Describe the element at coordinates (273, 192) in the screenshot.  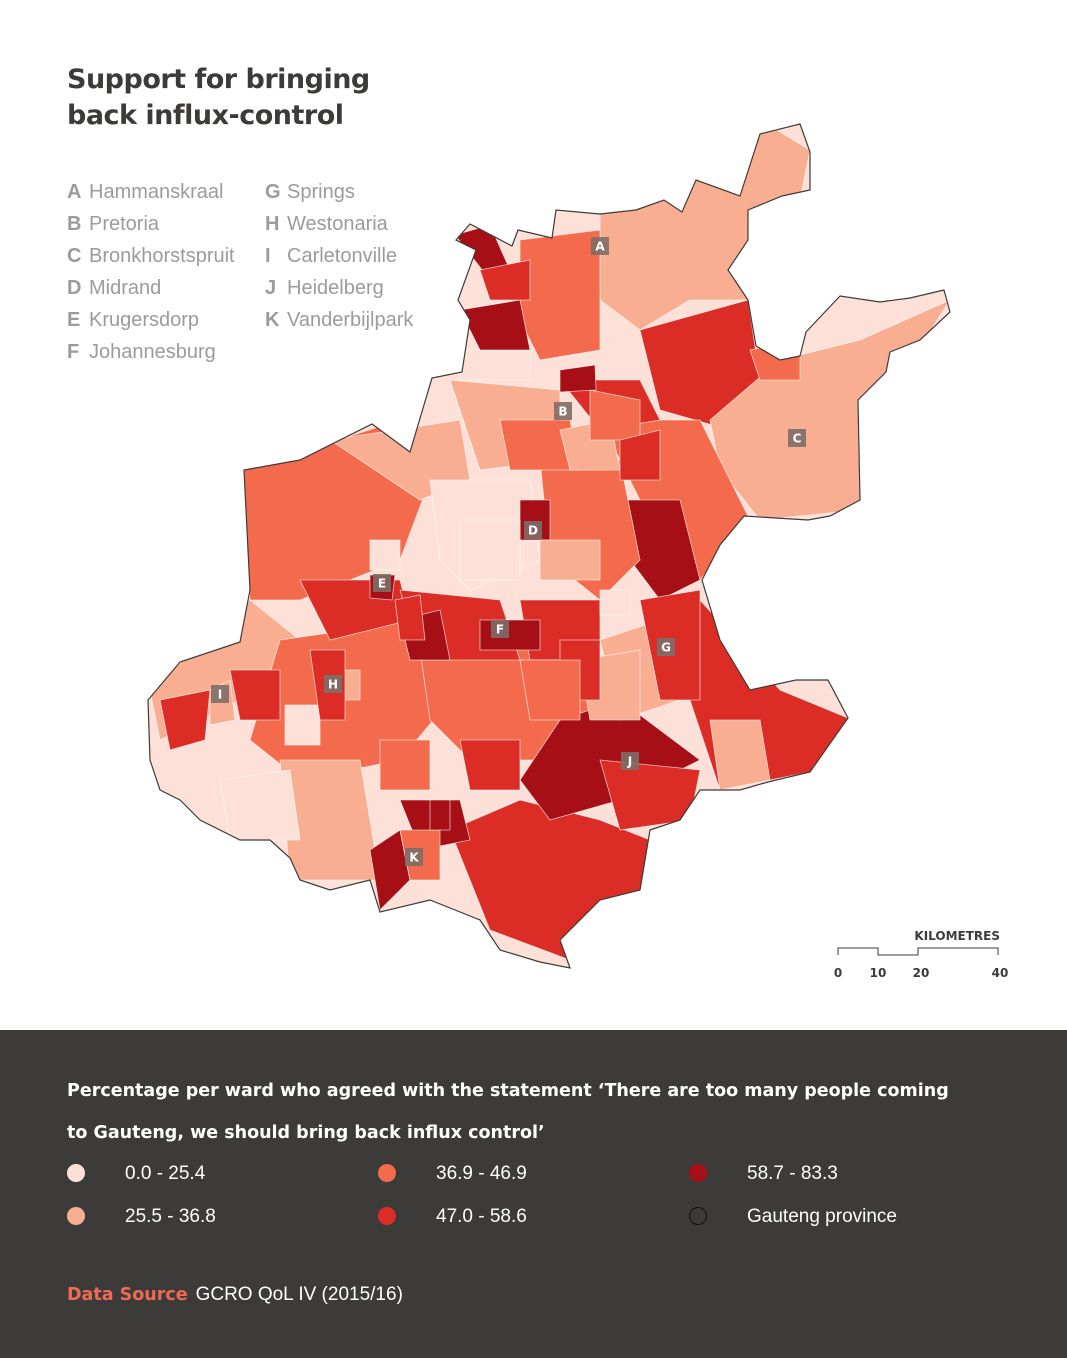
I see `place-letter: G` at that location.